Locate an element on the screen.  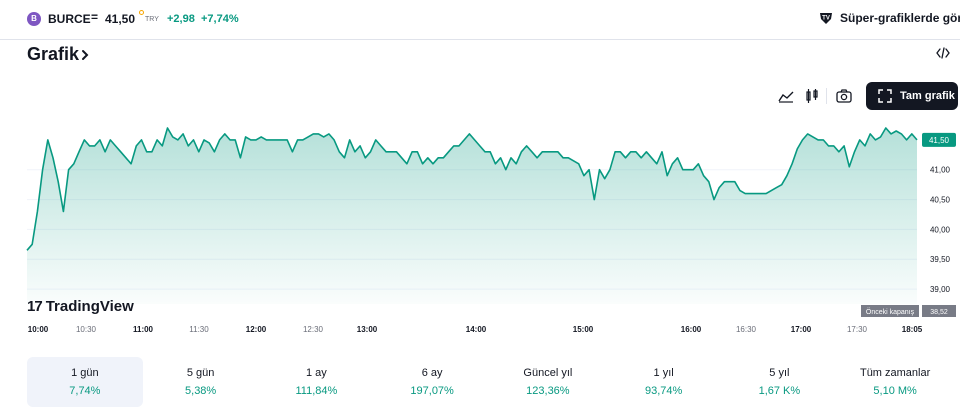
prev-close-label: Önceki kapanış is located at coordinates (890, 312).